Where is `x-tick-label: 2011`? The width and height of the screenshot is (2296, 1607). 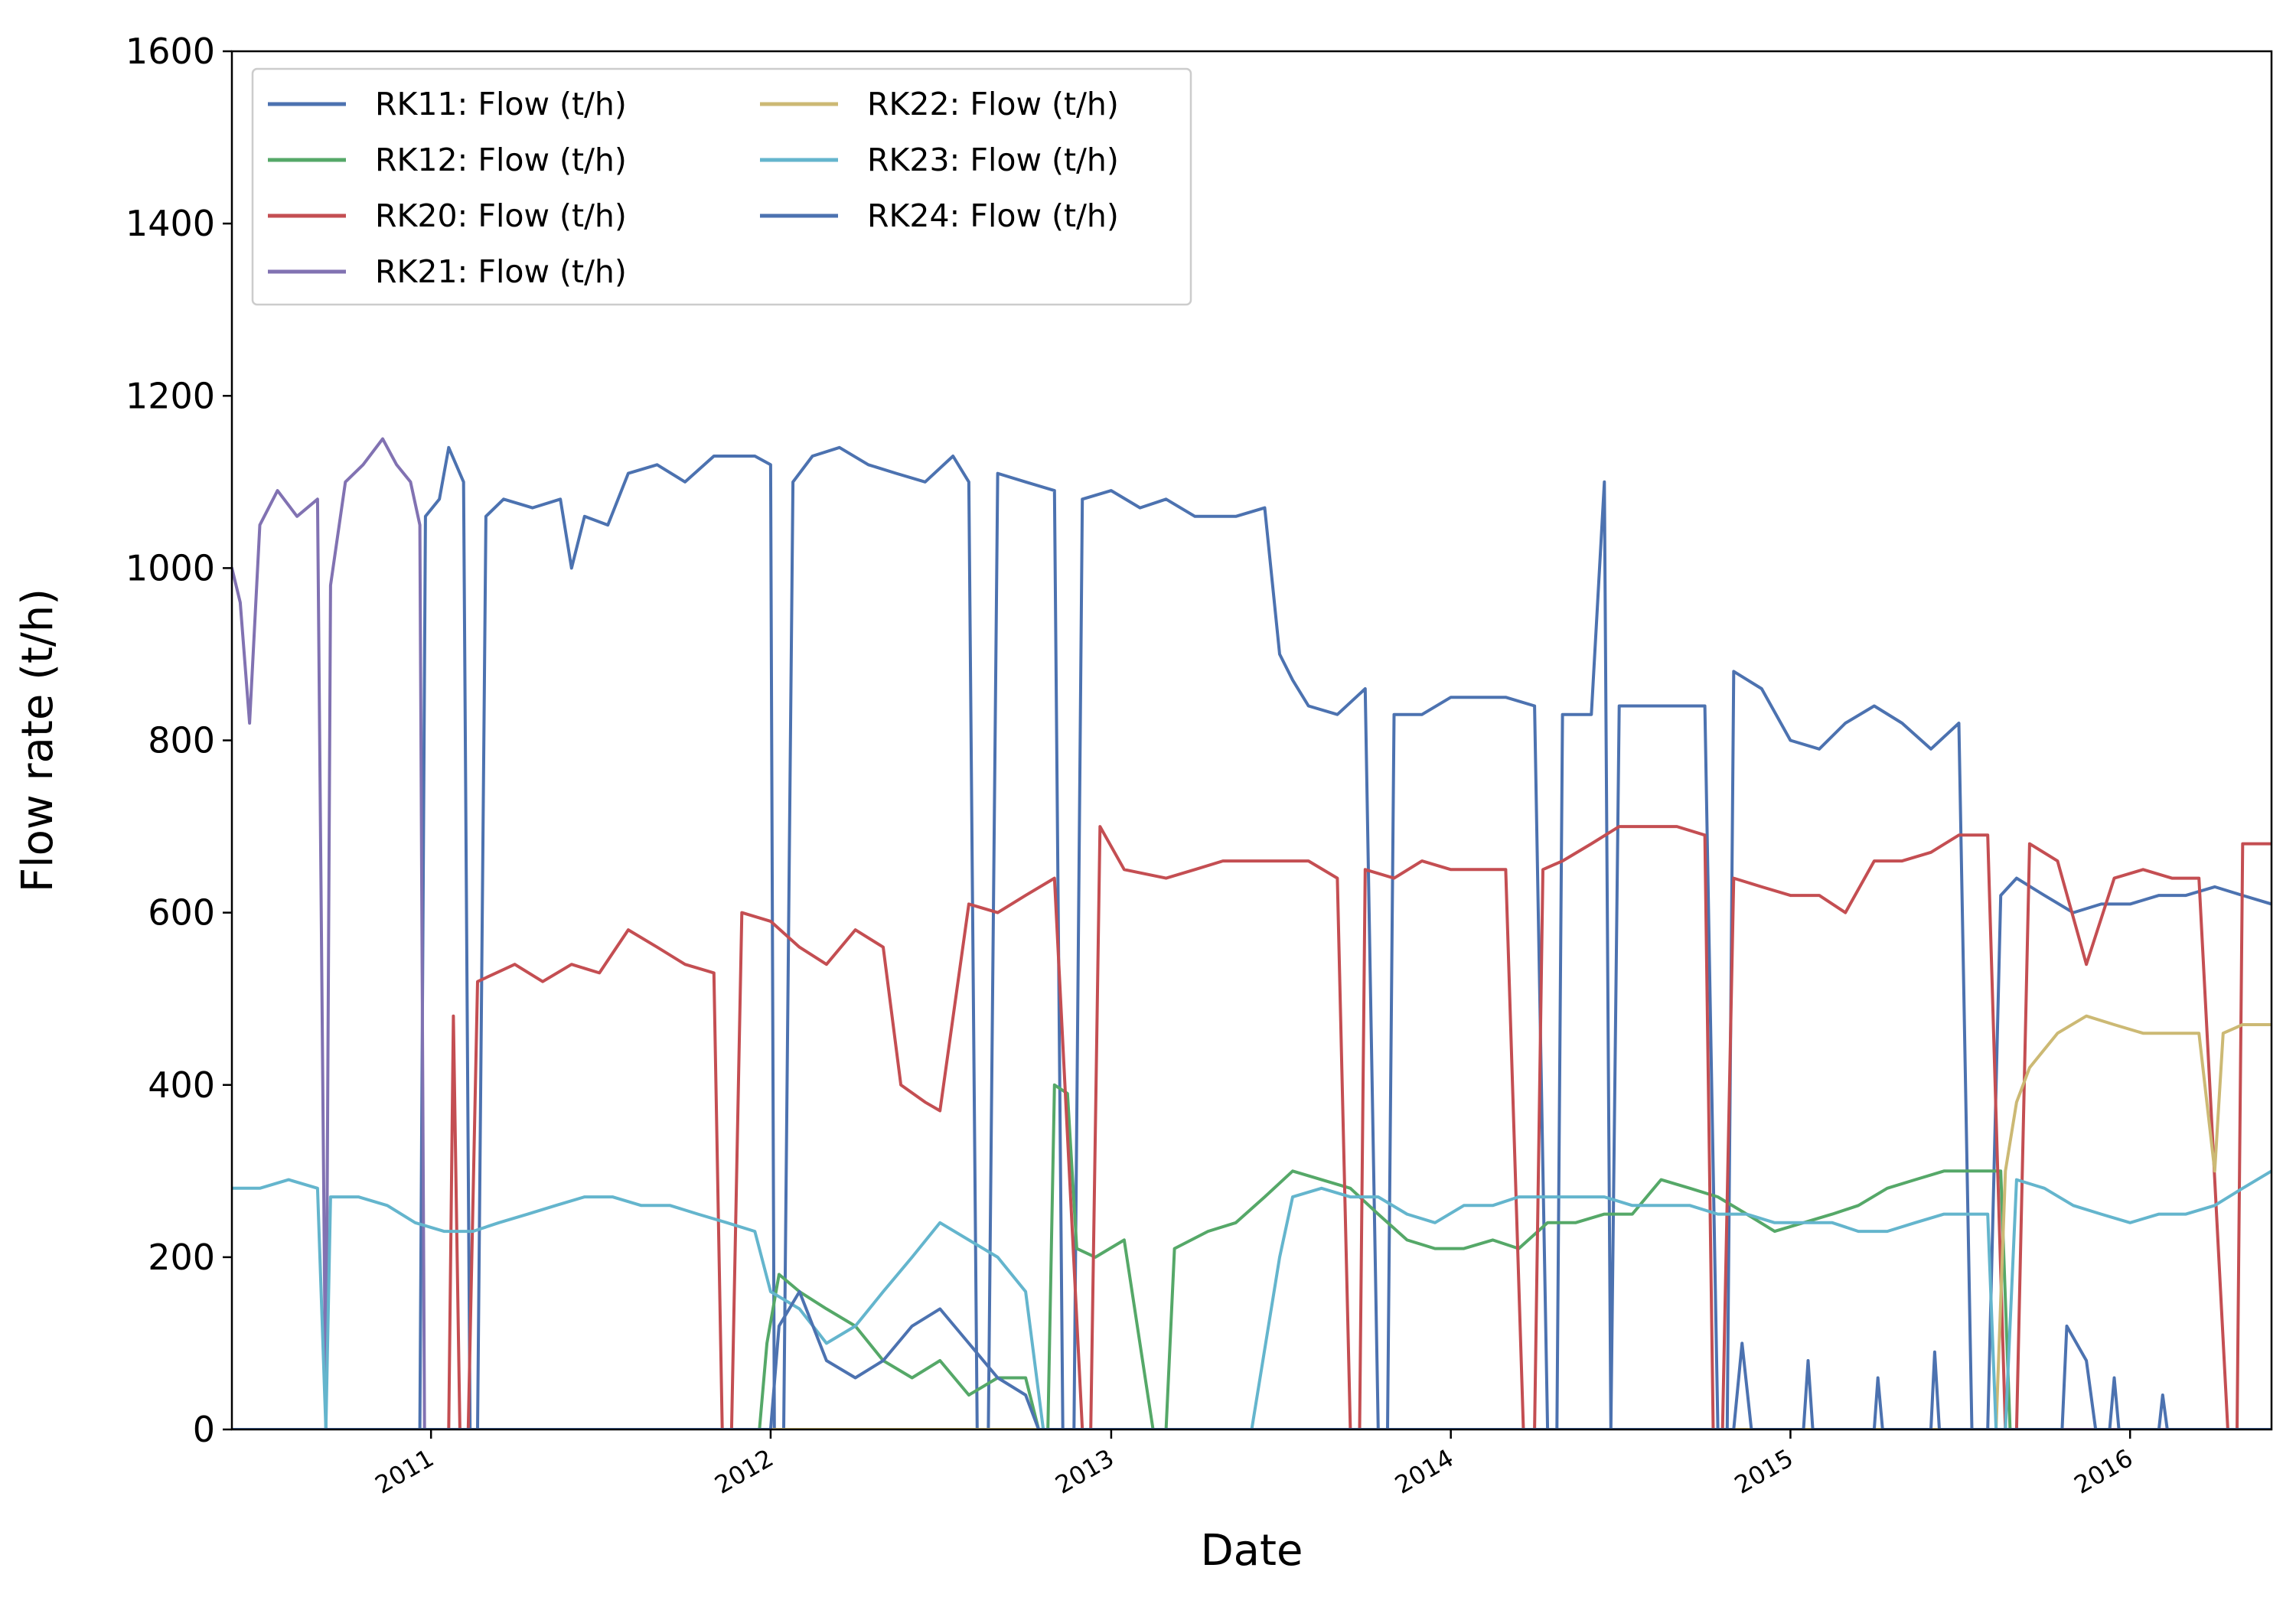
x-tick-label: 2011 is located at coordinates (404, 1471).